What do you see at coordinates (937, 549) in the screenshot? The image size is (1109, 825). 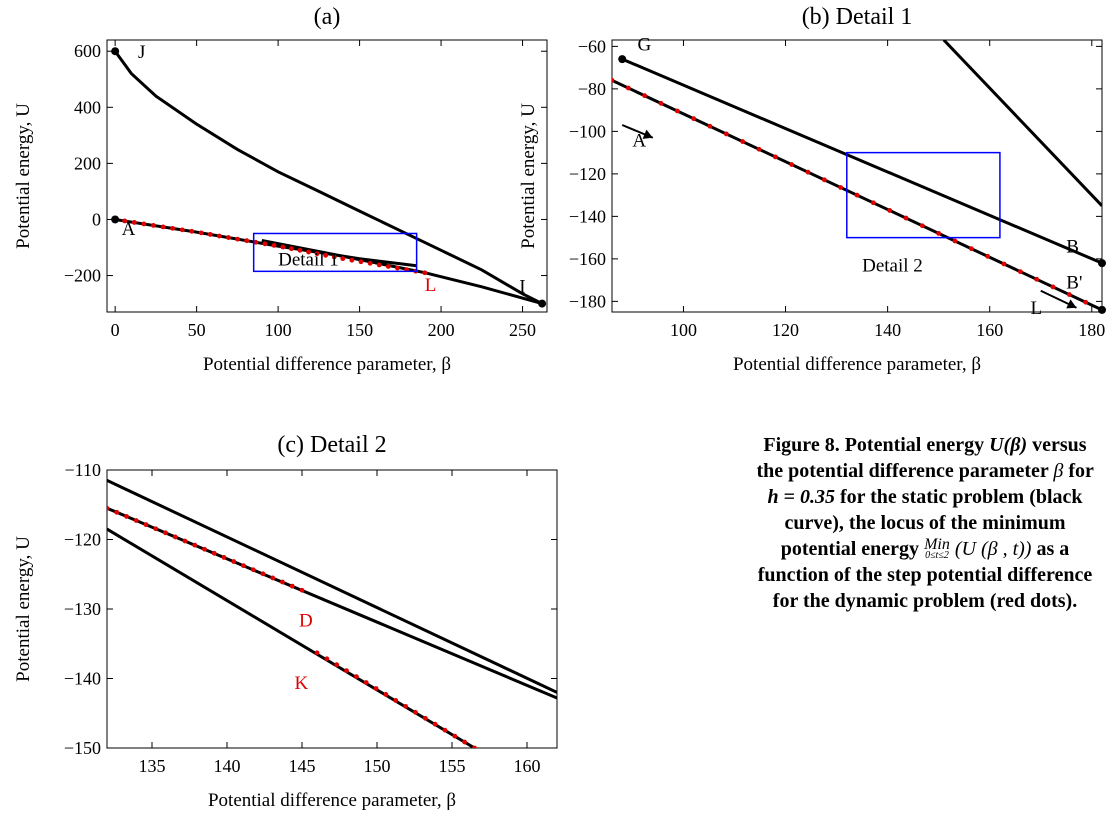 I see `min-operator: Min 0≤t≤2` at bounding box center [937, 549].